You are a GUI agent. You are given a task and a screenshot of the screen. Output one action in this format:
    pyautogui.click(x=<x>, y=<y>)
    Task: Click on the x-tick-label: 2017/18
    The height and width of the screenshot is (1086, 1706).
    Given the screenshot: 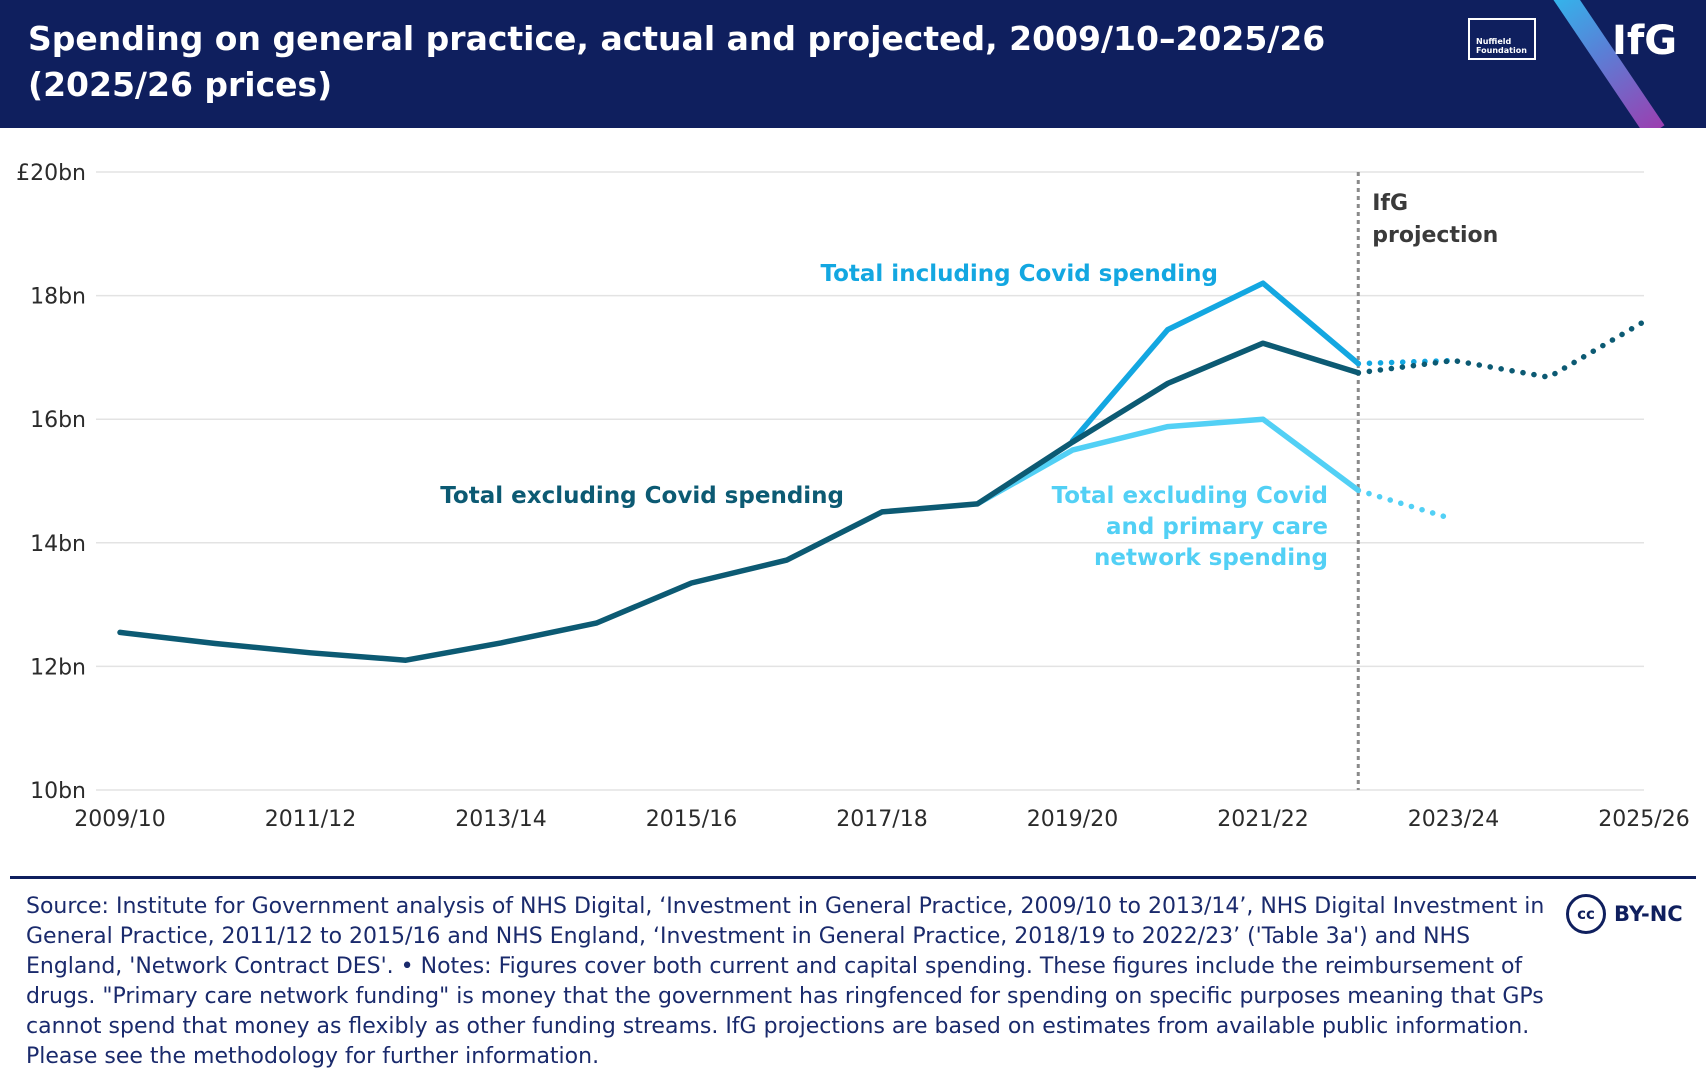 What is the action you would take?
    pyautogui.click(x=881, y=819)
    